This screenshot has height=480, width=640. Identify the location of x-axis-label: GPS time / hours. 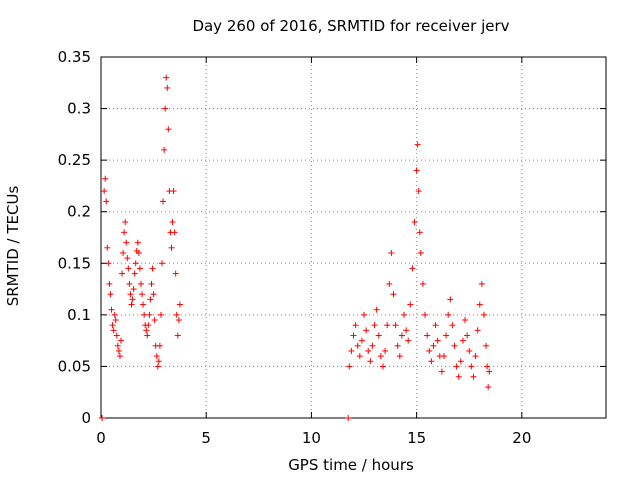
(351, 465).